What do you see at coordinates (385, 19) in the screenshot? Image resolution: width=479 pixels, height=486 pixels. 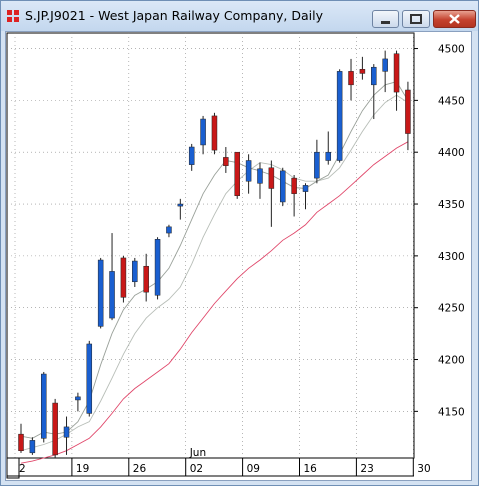 I see `minimize-button` at bounding box center [385, 19].